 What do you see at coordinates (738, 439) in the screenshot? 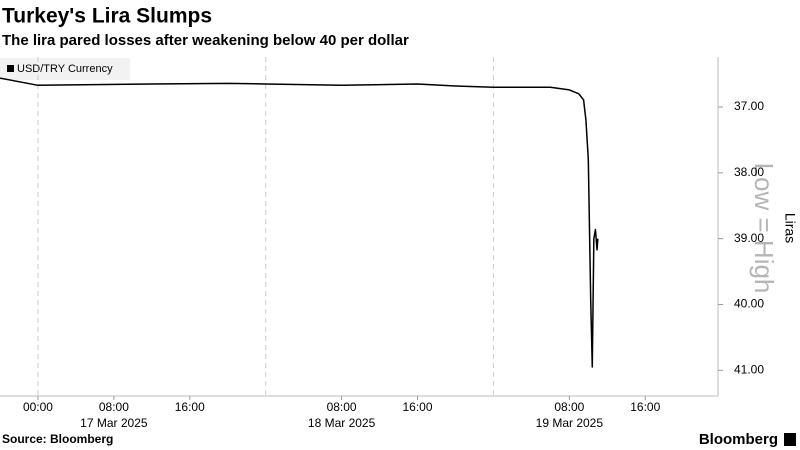
I see `brand: Bloomberg` at bounding box center [738, 439].